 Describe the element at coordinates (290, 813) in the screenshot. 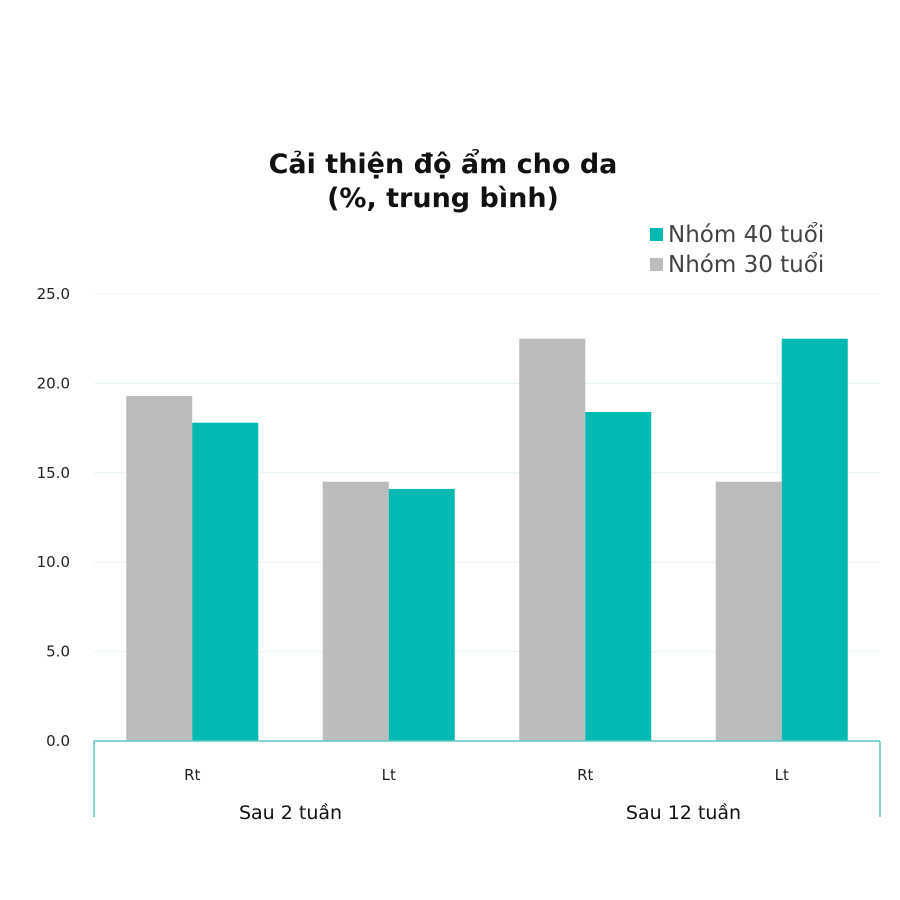

I see `group-label: Sau 2 tuần` at that location.